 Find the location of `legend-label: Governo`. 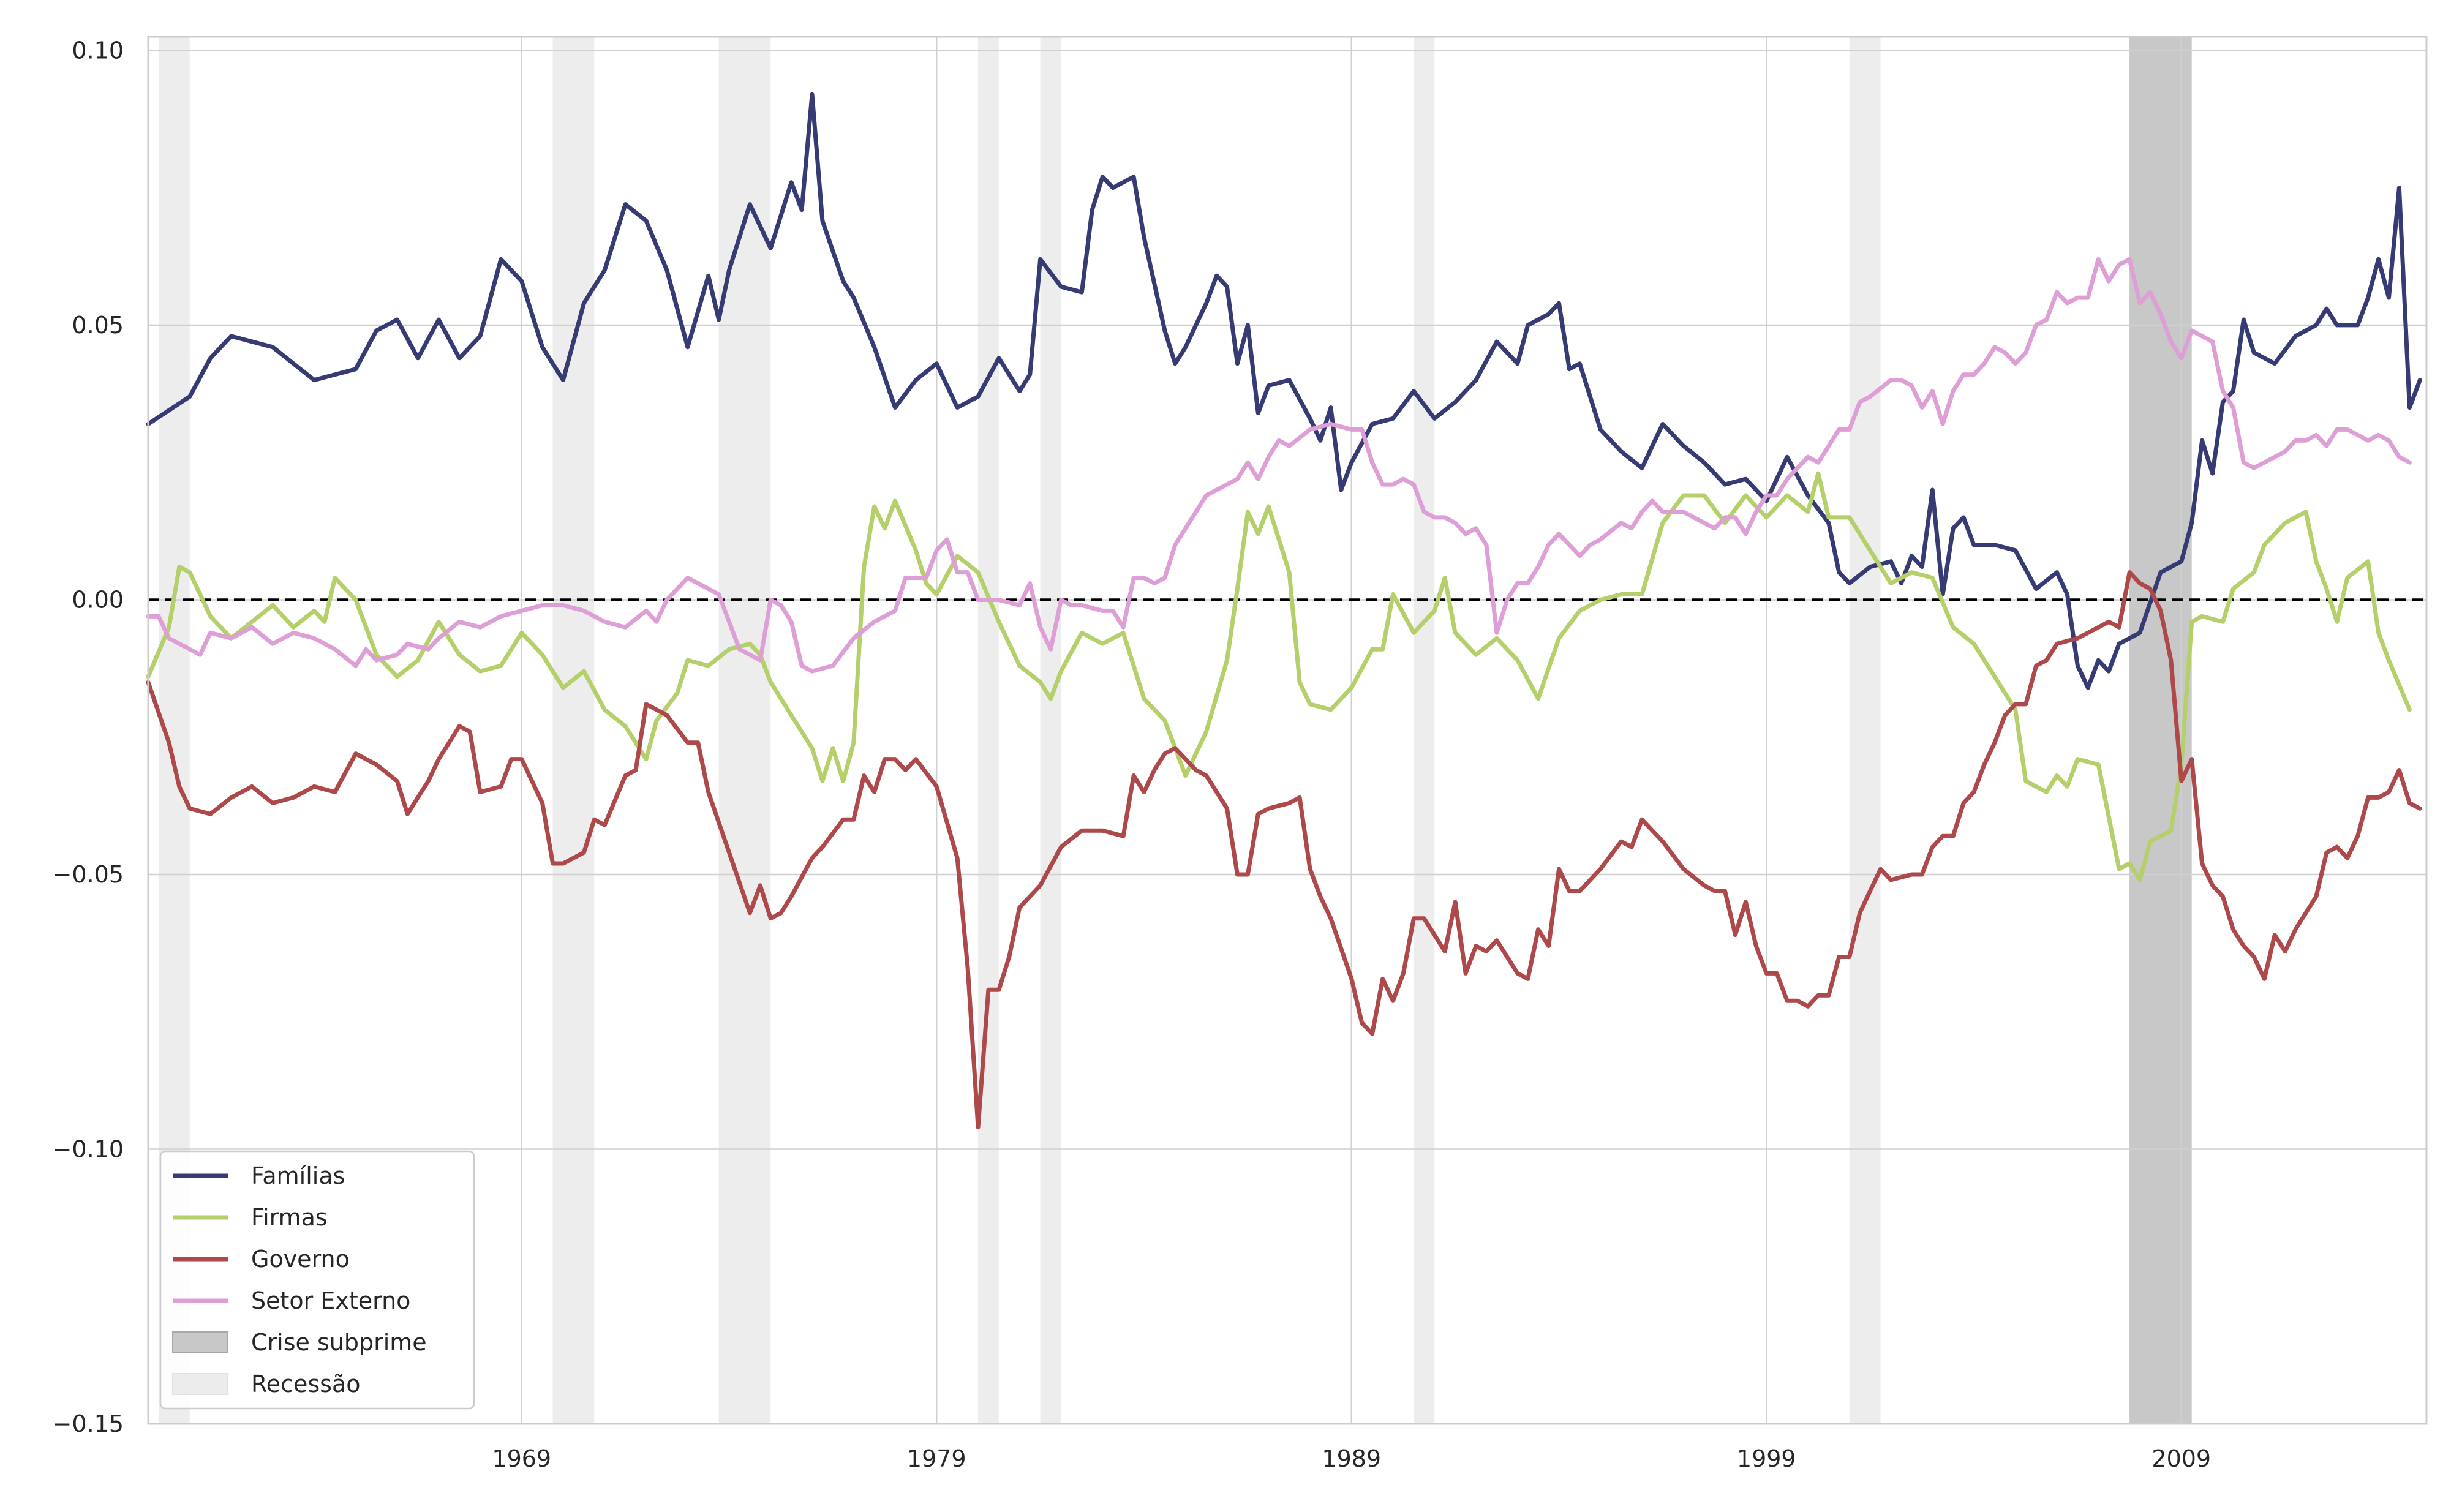

legend-label: Governo is located at coordinates (300, 1259).